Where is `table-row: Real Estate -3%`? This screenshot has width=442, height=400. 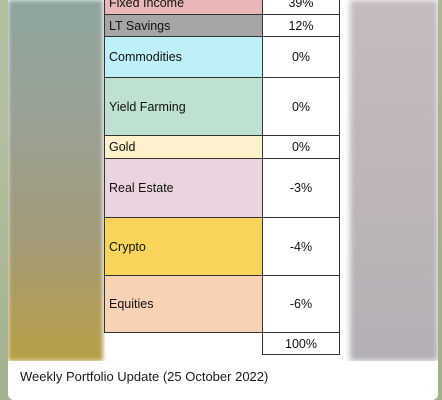 table-row: Real Estate -3% is located at coordinates (222, 188).